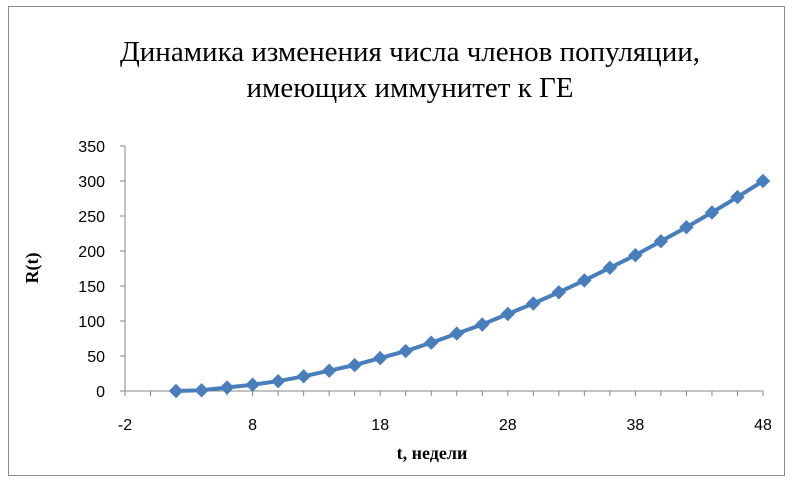 Image resolution: width=793 pixels, height=483 pixels. Describe the element at coordinates (125, 425) in the screenshot. I see `x-tick-label: -2` at that location.